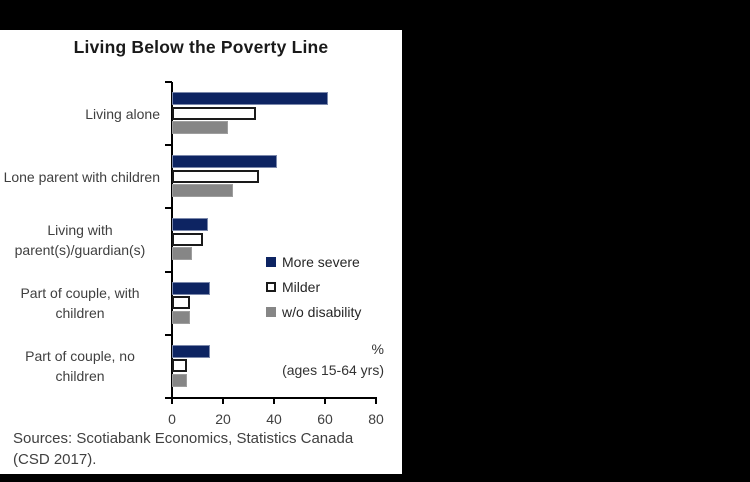  What do you see at coordinates (376, 419) in the screenshot?
I see `x-axis-tick-label: 80` at bounding box center [376, 419].